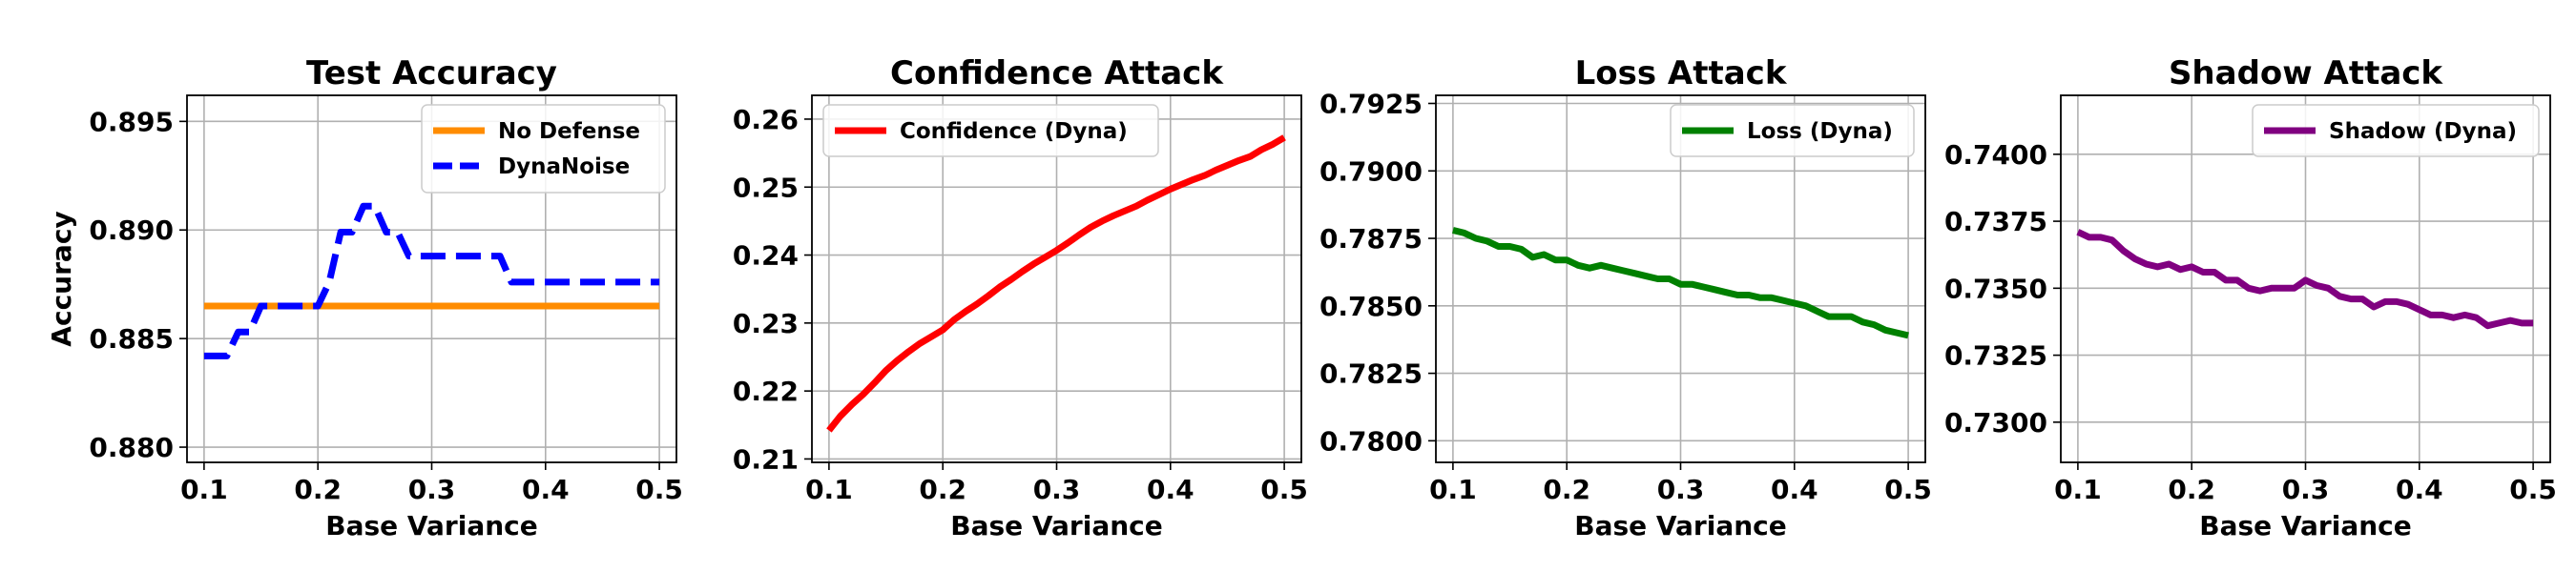 This screenshot has height=572, width=2576. I want to click on y-tick-label: 0.22, so click(766, 392).